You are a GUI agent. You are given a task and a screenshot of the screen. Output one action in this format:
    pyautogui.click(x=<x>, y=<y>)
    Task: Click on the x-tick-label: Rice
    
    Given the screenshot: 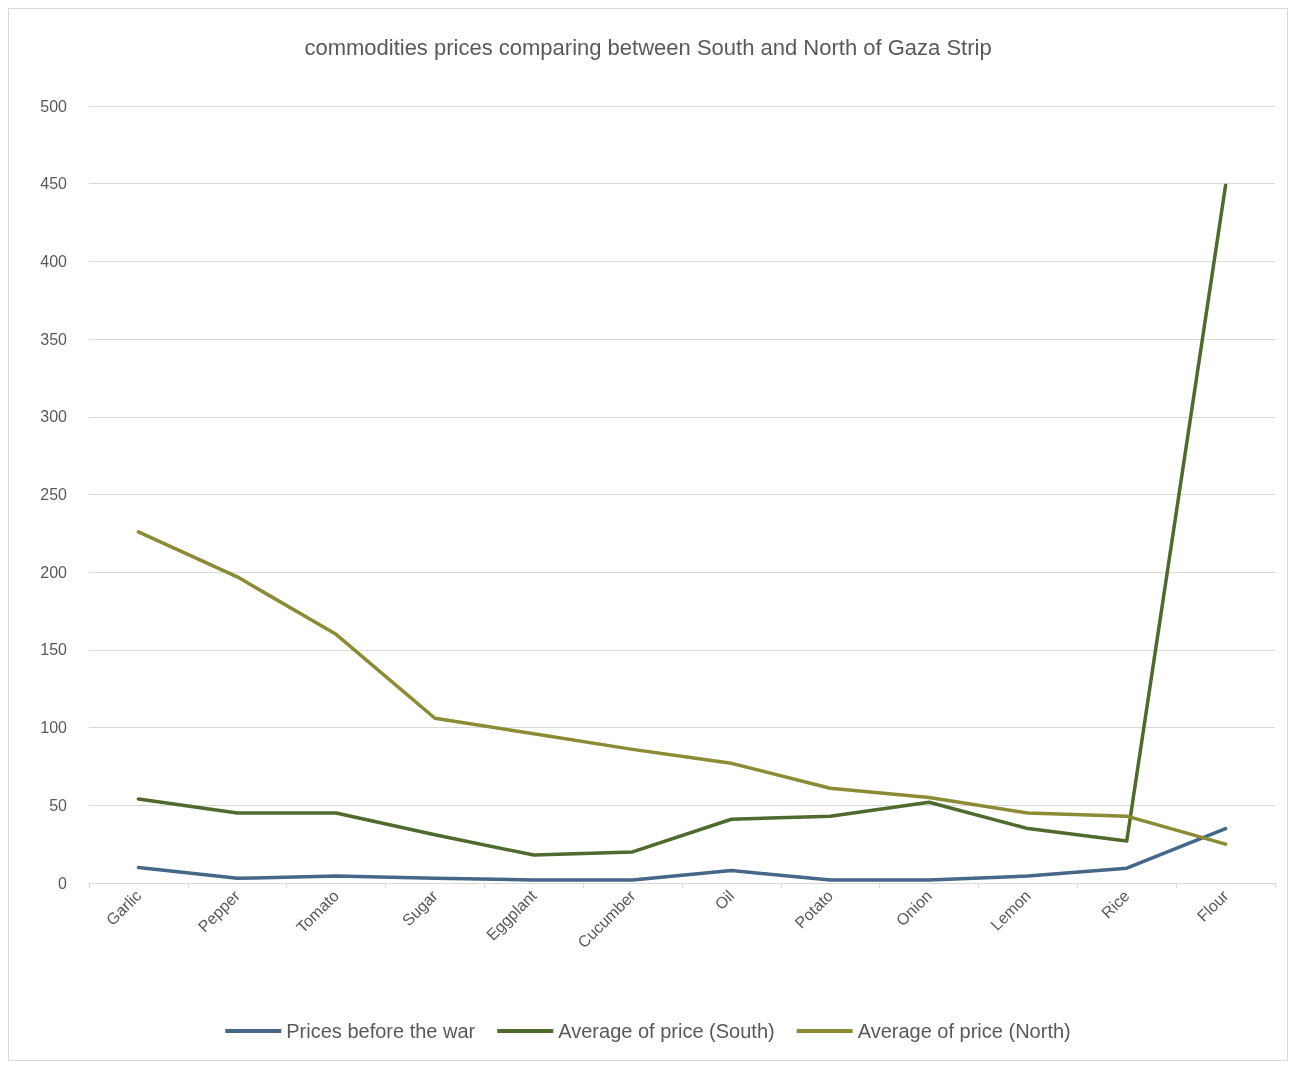 What is the action you would take?
    pyautogui.click(x=1115, y=904)
    